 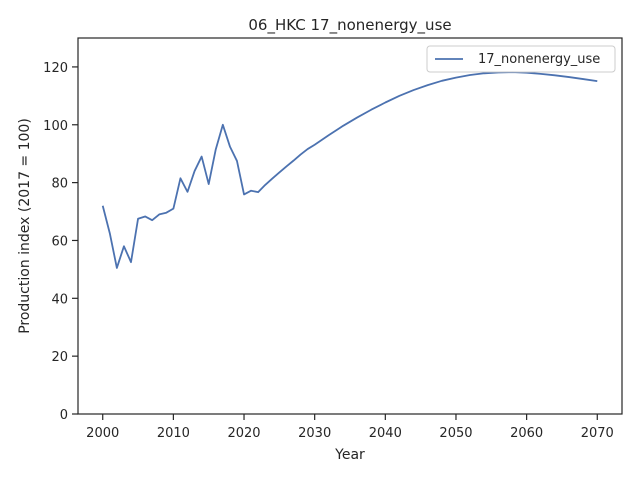 I want to click on y-tick-label: 120, so click(x=55, y=68).